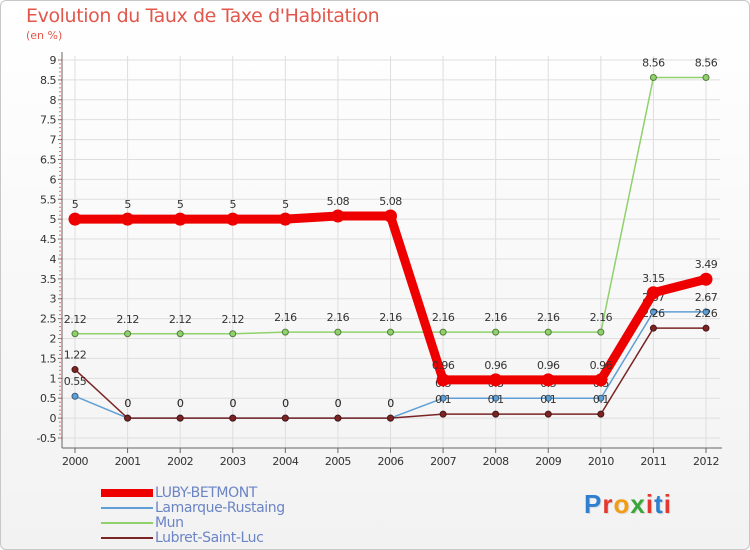  Describe the element at coordinates (128, 461) in the screenshot. I see `x-tick-label: 2001` at that location.